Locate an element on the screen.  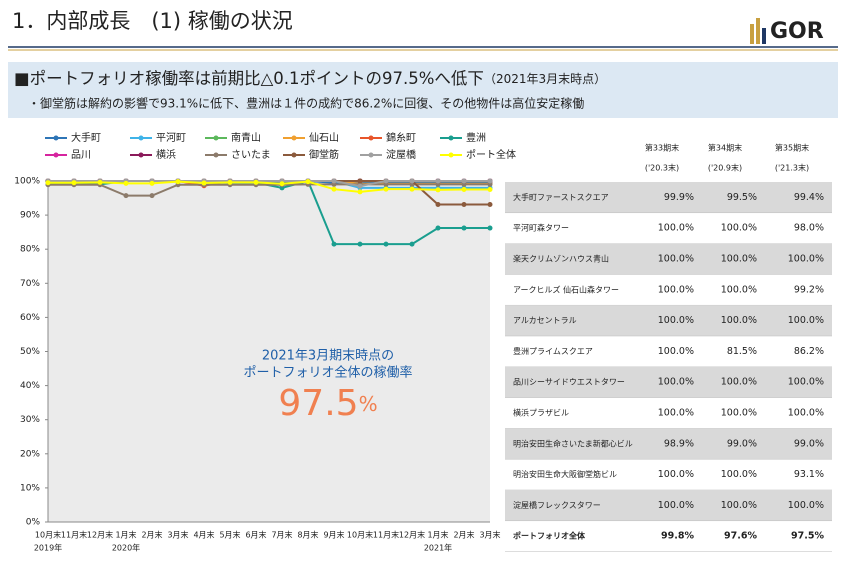
table-value: 93.1% is located at coordinates (809, 474).